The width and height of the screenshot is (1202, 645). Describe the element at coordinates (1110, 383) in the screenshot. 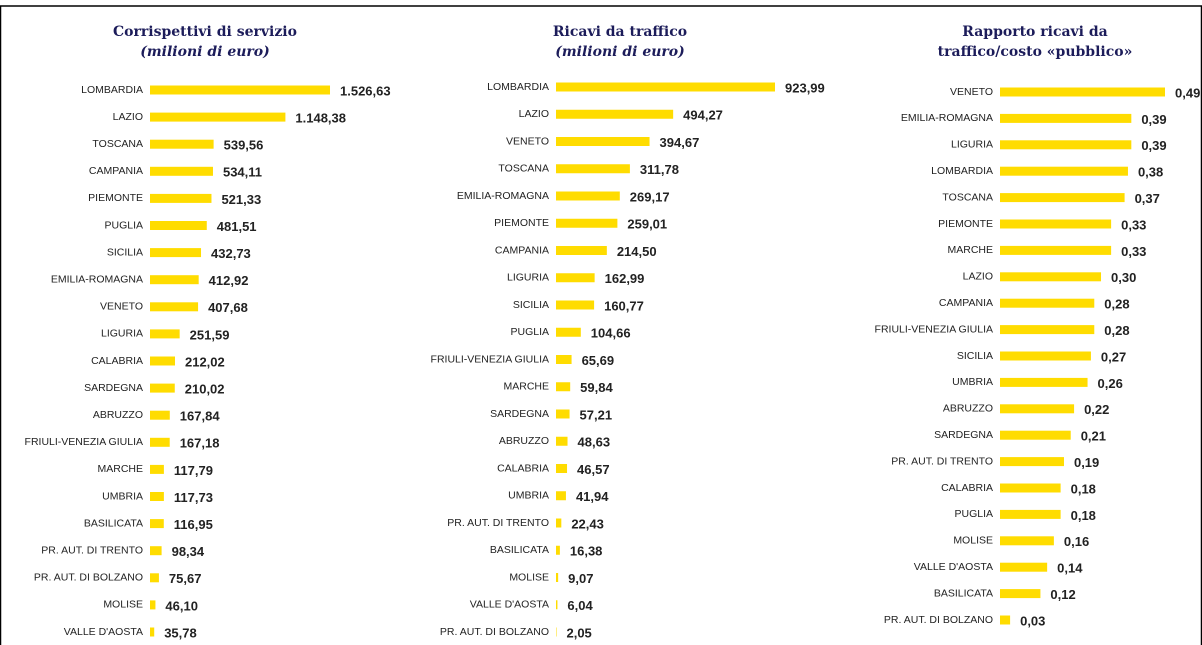

I see `value-label: 0,26` at that location.